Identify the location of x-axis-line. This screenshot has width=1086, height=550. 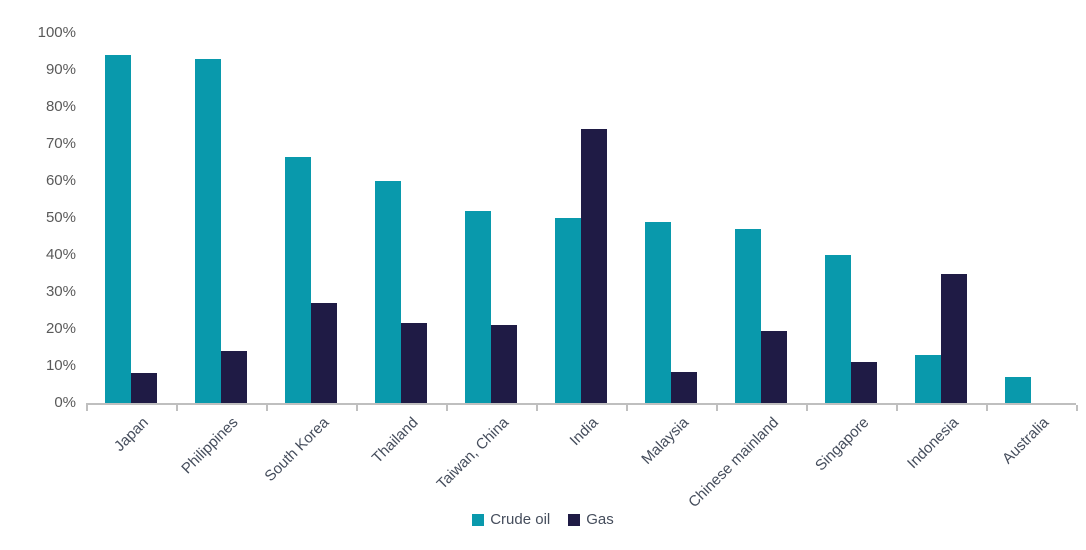
(581, 404).